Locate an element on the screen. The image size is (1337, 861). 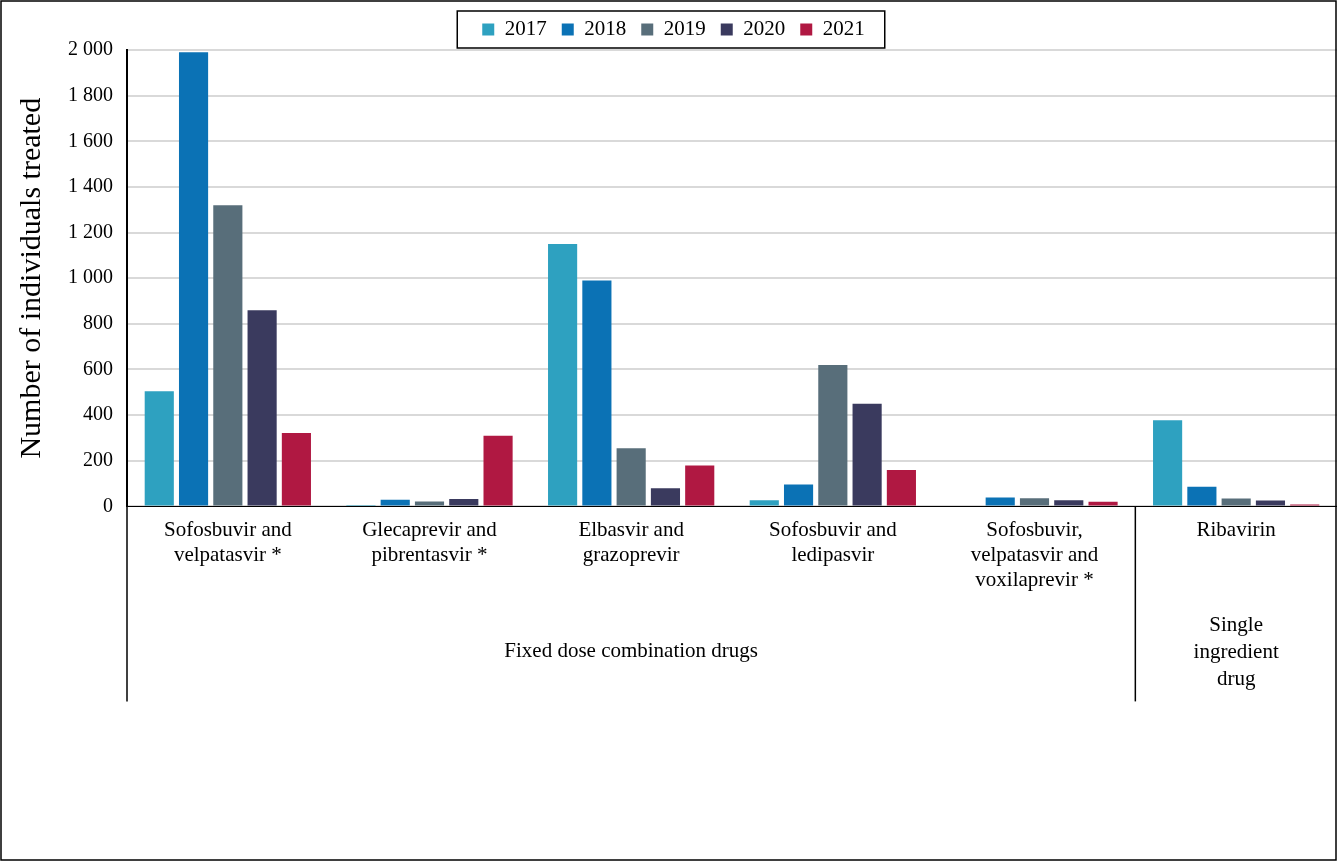
legend-label: 2017 is located at coordinates (525, 28).